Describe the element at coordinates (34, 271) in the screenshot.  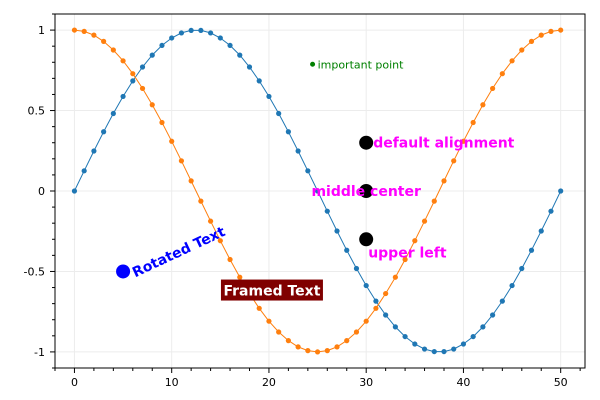
I see `y-tick-label: -0.5` at that location.